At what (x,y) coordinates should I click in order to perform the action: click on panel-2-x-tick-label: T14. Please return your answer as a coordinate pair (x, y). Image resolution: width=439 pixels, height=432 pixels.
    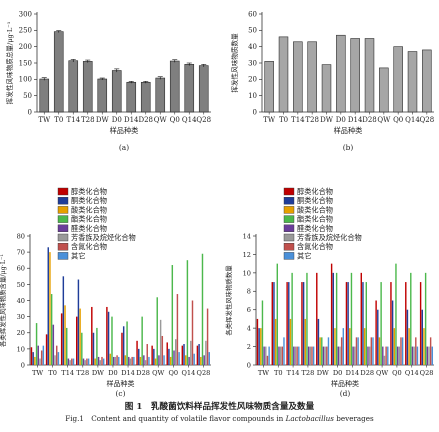
    Looking at the image, I should click on (67, 373).